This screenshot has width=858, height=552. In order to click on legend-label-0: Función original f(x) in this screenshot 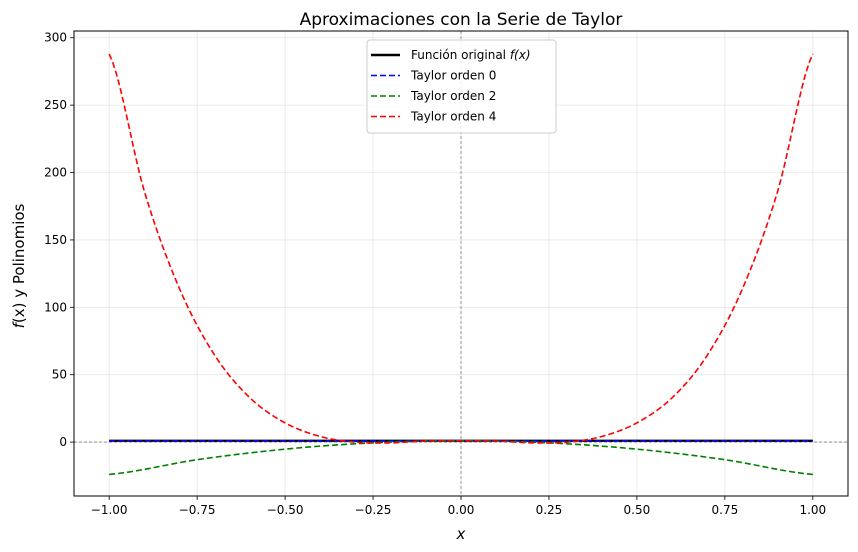, I will do `click(471, 55)`.